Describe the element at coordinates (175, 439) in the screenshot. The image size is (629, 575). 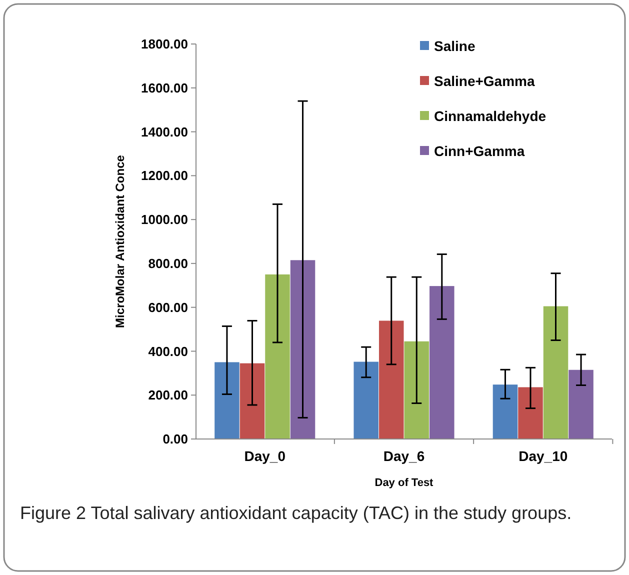
I see `y-tick-label: 0.00` at that location.